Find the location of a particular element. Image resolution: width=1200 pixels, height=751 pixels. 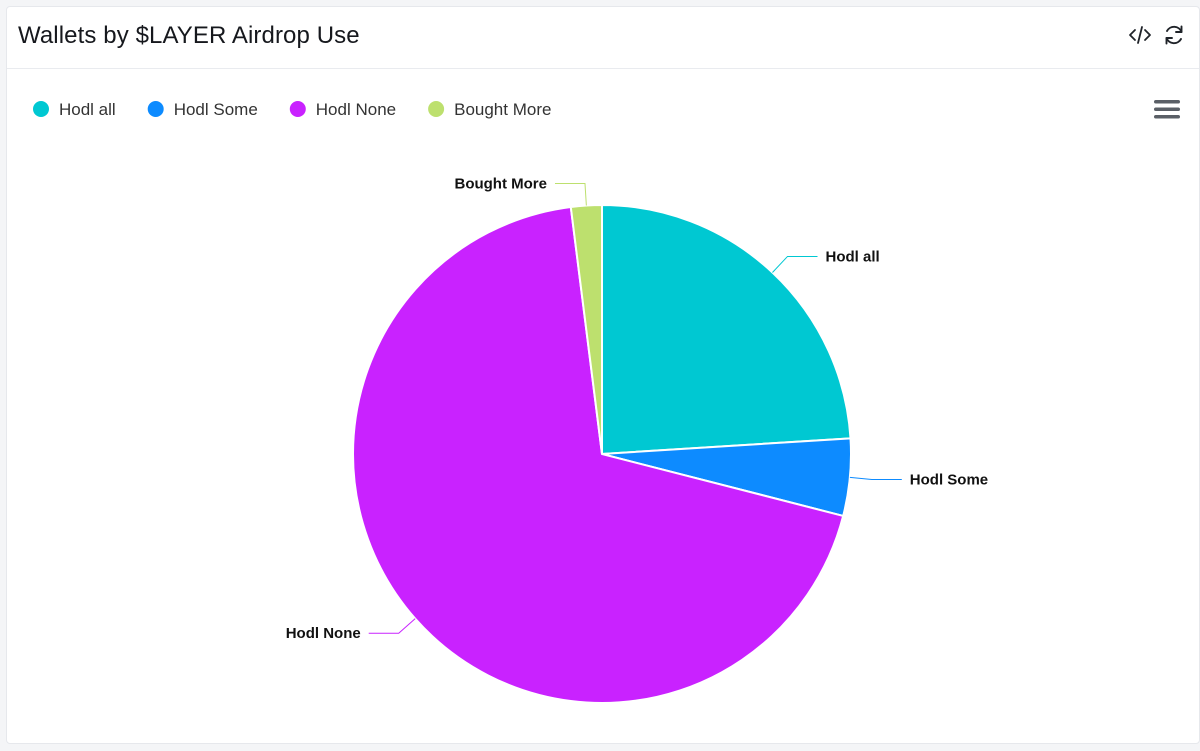

label-connector-bought-more is located at coordinates (570, 194).